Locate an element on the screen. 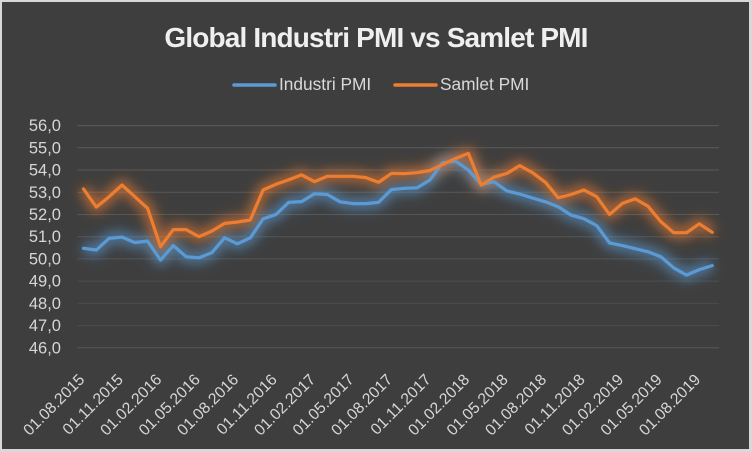 This screenshot has width=752, height=452. svg-text: 54,0 is located at coordinates (45, 171).